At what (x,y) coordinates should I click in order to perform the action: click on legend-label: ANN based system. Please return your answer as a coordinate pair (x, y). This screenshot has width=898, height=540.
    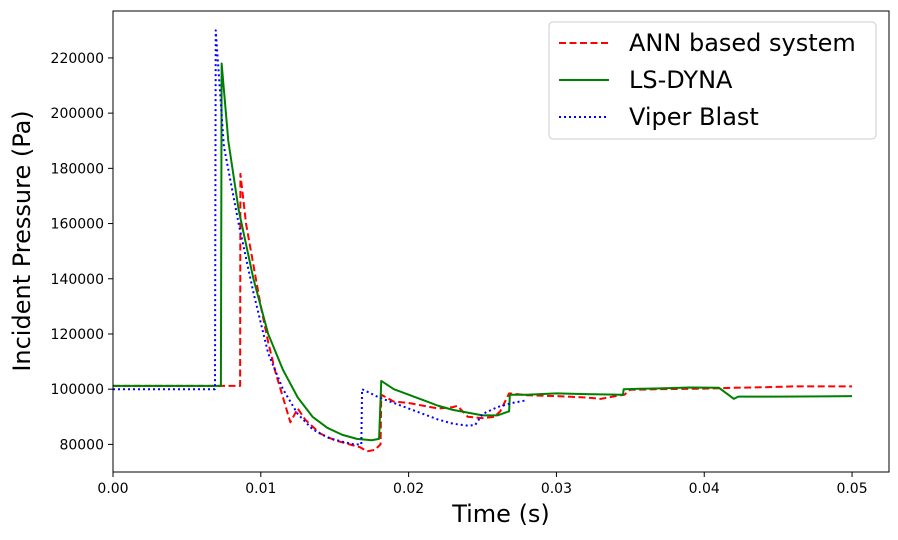
    Looking at the image, I should click on (742, 43).